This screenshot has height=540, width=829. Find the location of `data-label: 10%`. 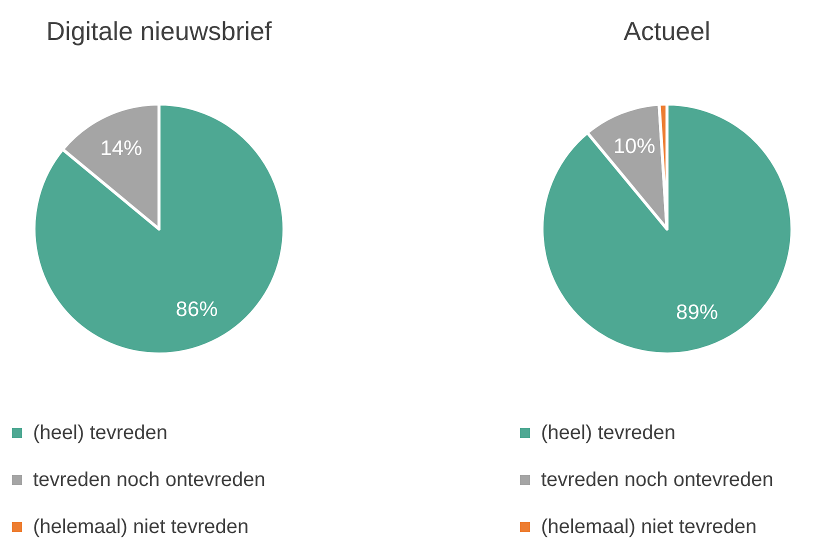

data-label: 10% is located at coordinates (634, 146).